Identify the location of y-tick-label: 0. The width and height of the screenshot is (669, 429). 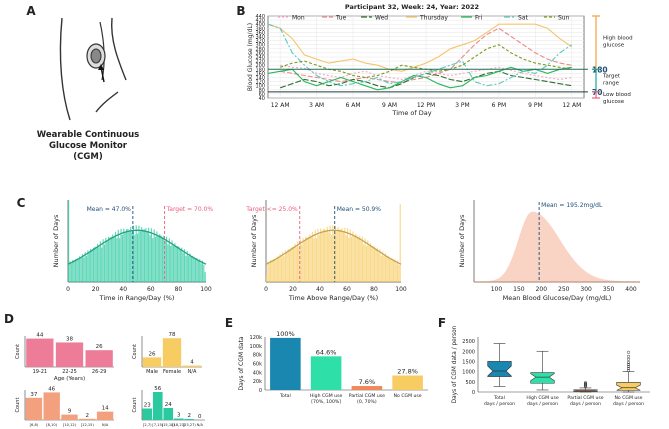
(260, 391).